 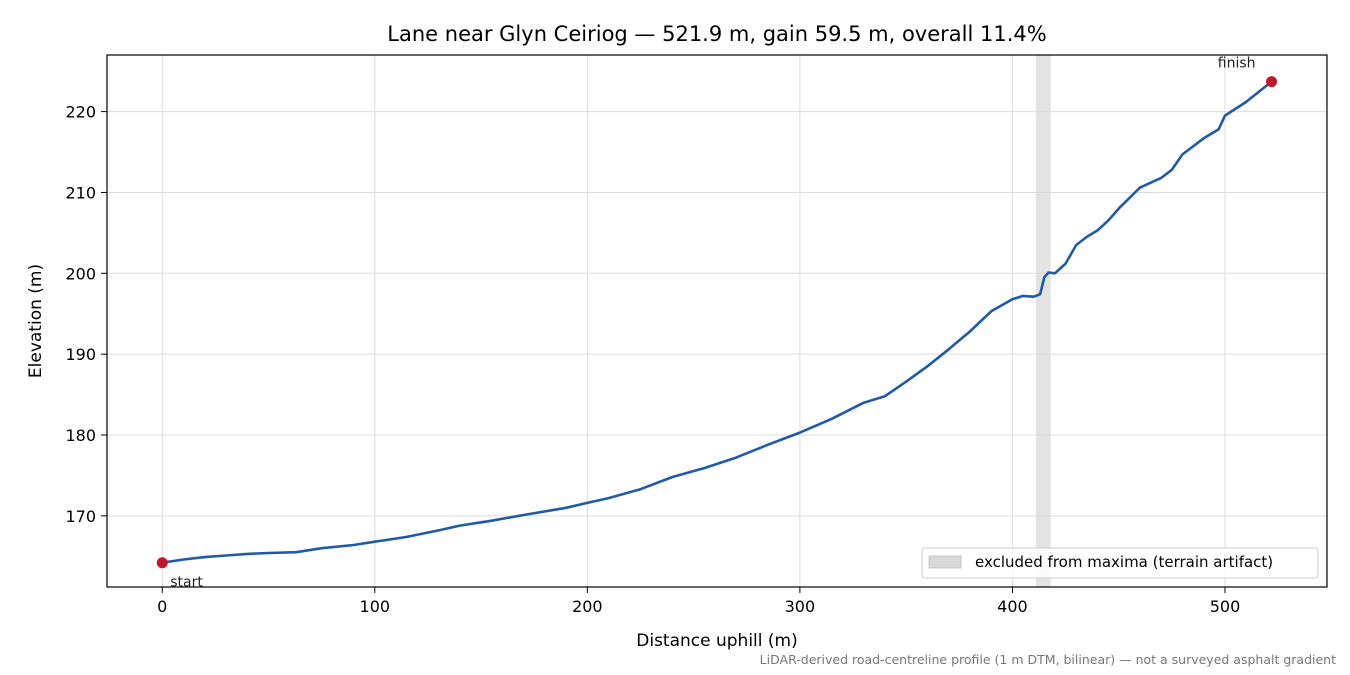 I want to click on start-label: start, so click(x=186, y=583).